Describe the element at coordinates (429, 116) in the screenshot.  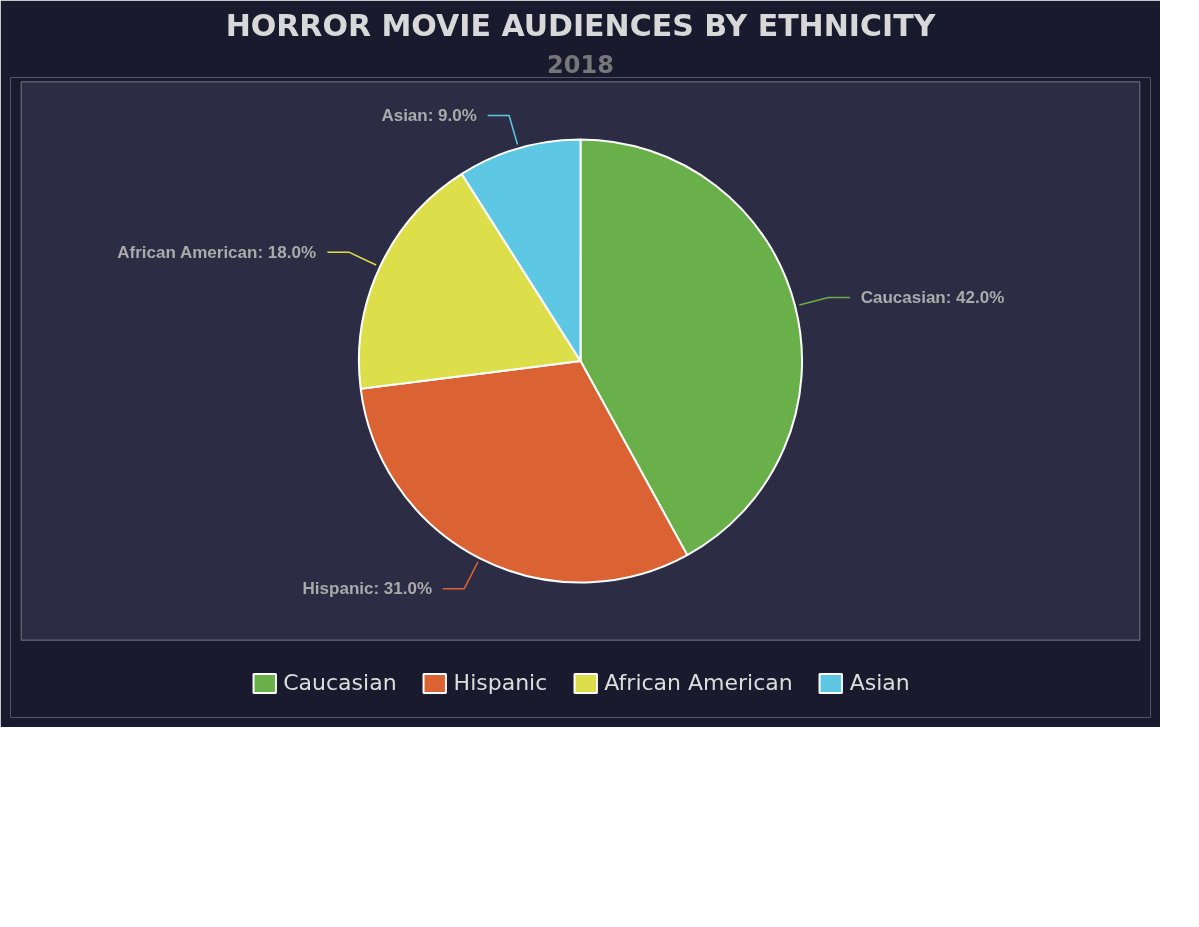
I see `data-label: Asian: 9.0%` at that location.